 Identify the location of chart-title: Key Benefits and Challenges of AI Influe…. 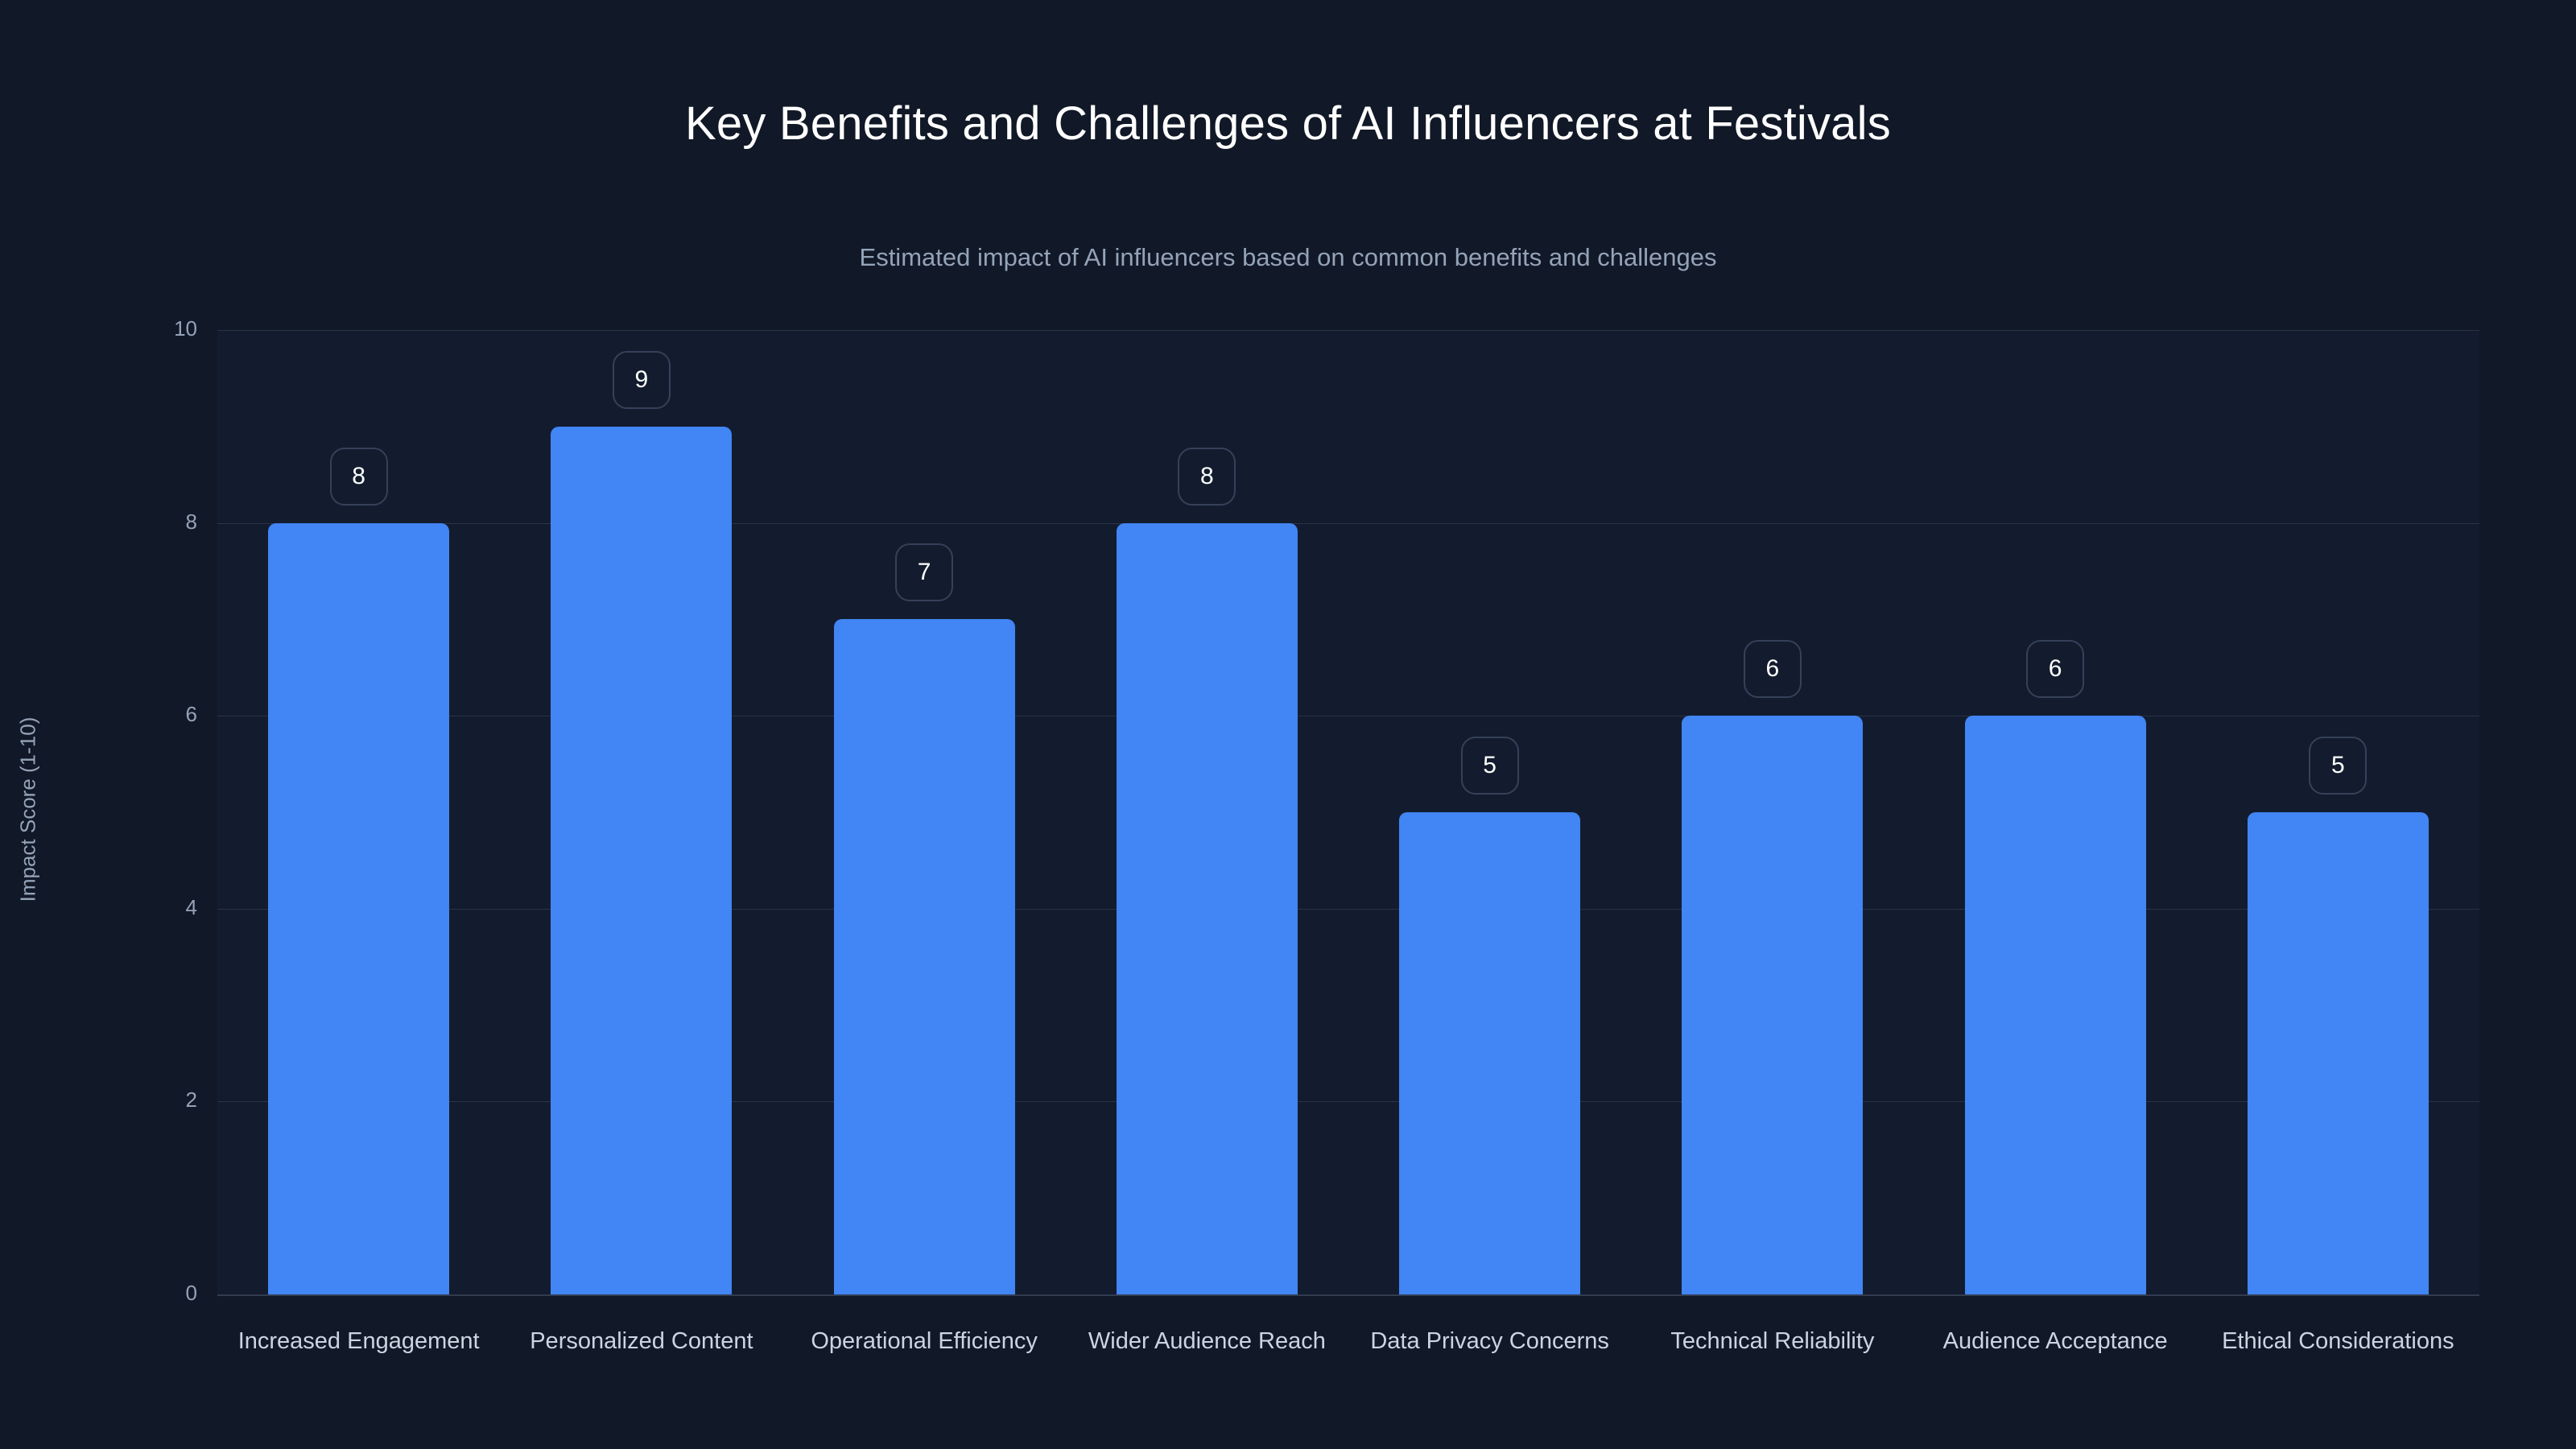
(1288, 123).